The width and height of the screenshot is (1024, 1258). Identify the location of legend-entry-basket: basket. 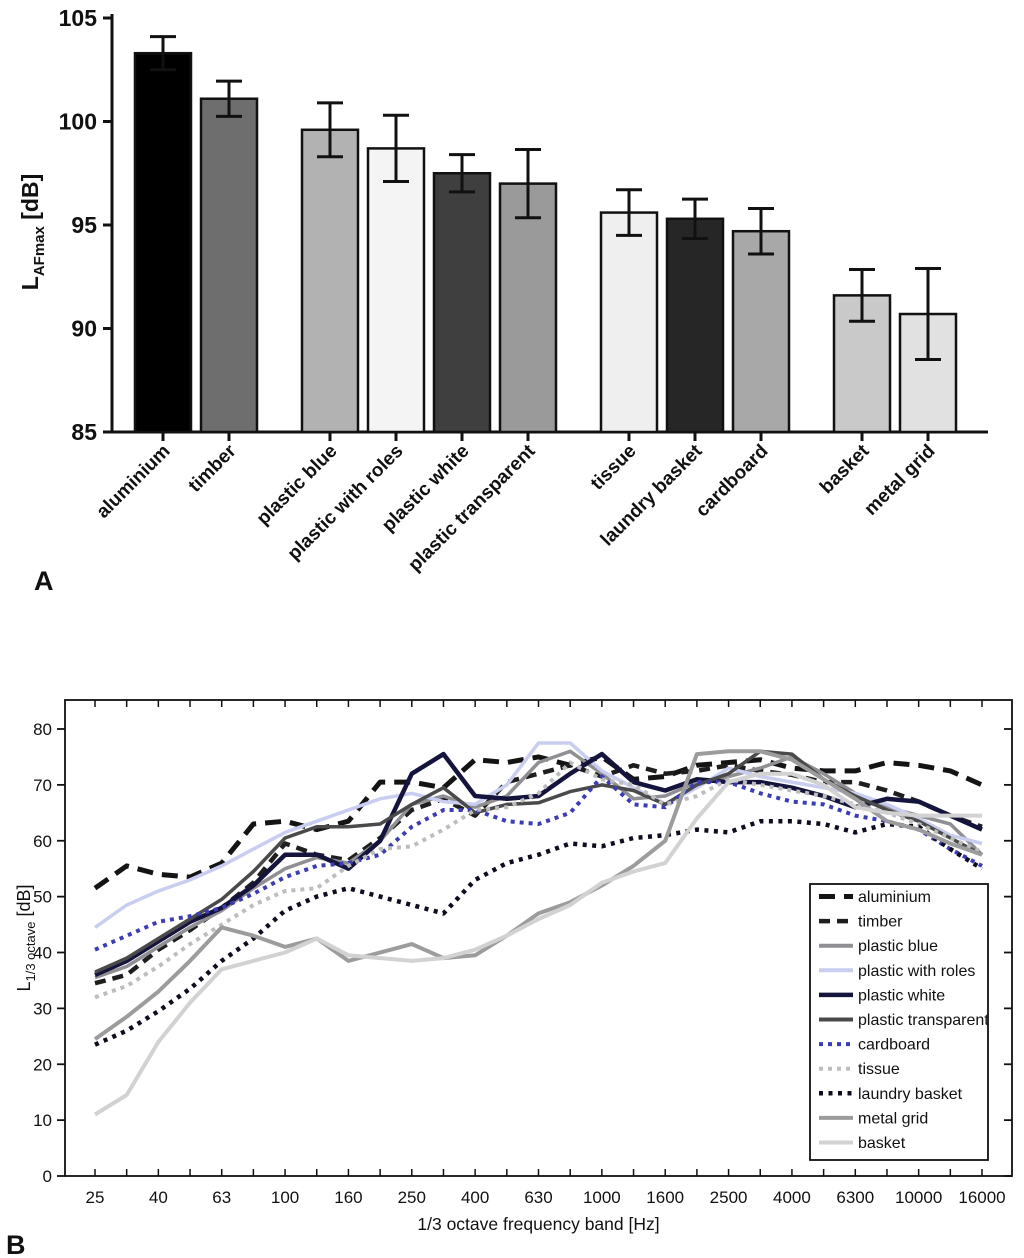
(862, 1143).